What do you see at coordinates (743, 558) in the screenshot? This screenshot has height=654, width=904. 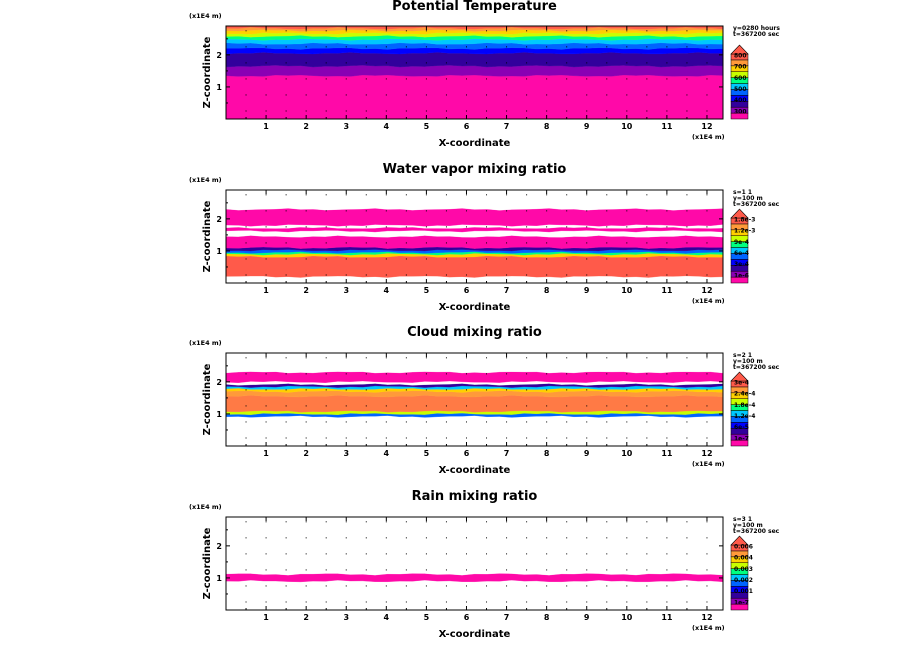 I see `colorbar-label: 0.004` at bounding box center [743, 558].